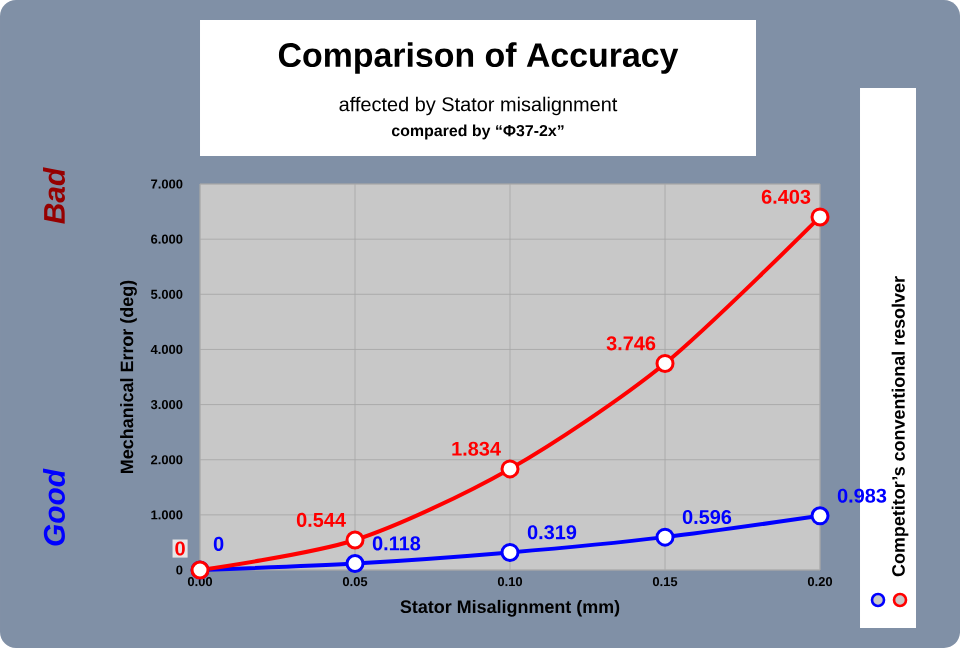 The image size is (960, 648). Describe the element at coordinates (478, 58) in the screenshot. I see `chart-title: Comparison of Accuracy` at that location.